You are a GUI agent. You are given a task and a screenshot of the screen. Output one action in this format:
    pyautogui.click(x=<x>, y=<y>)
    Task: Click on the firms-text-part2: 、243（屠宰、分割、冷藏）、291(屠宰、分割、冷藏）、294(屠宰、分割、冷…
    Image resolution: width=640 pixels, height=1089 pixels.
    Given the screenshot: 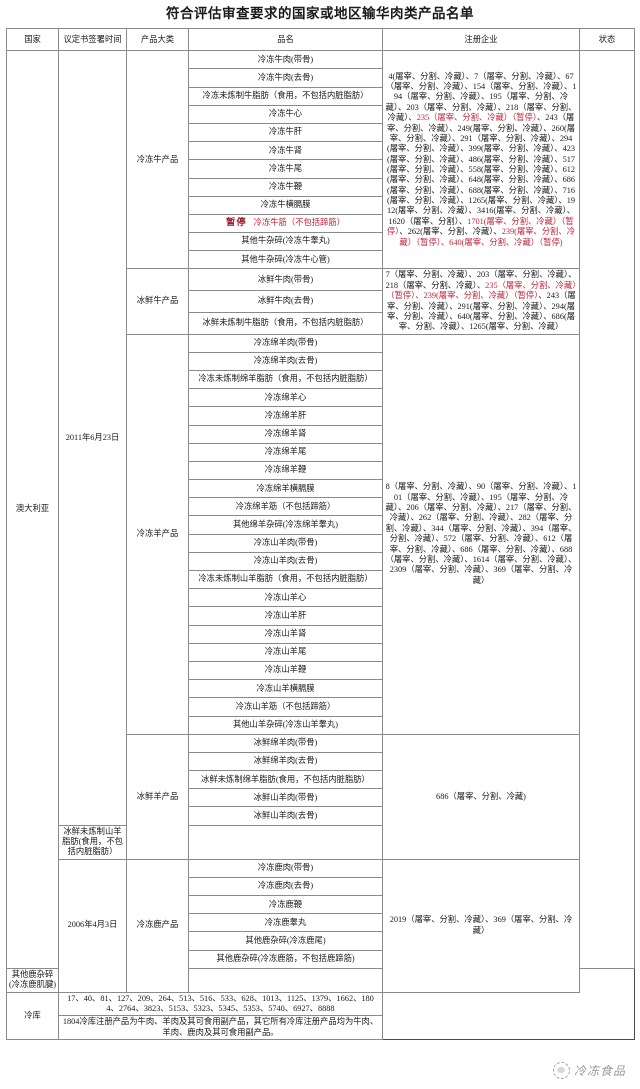 What is the action you would take?
    pyautogui.click(x=481, y=311)
    